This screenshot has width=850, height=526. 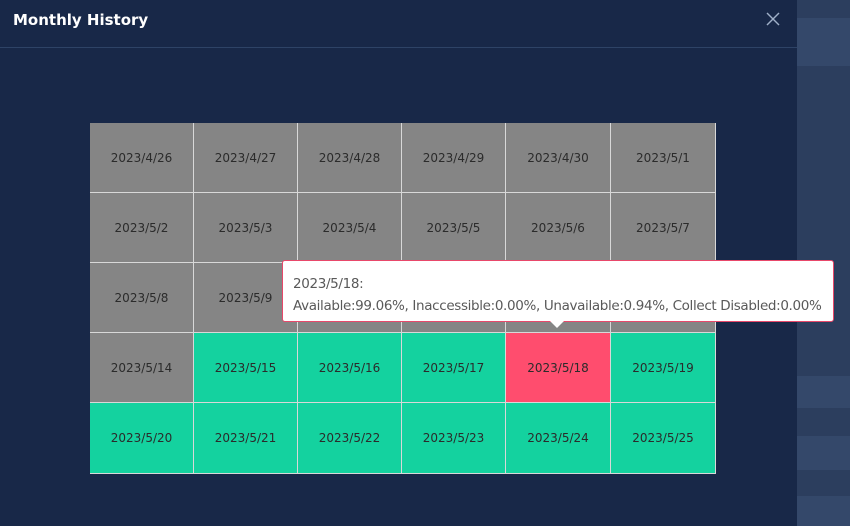 I want to click on dialog-title: Monthly History, so click(x=81, y=20).